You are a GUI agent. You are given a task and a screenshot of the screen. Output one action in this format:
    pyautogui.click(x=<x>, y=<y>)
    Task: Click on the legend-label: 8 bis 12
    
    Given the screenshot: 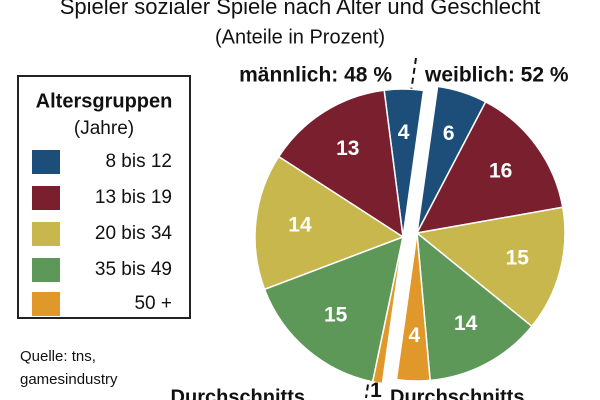 What is the action you would take?
    pyautogui.click(x=138, y=161)
    